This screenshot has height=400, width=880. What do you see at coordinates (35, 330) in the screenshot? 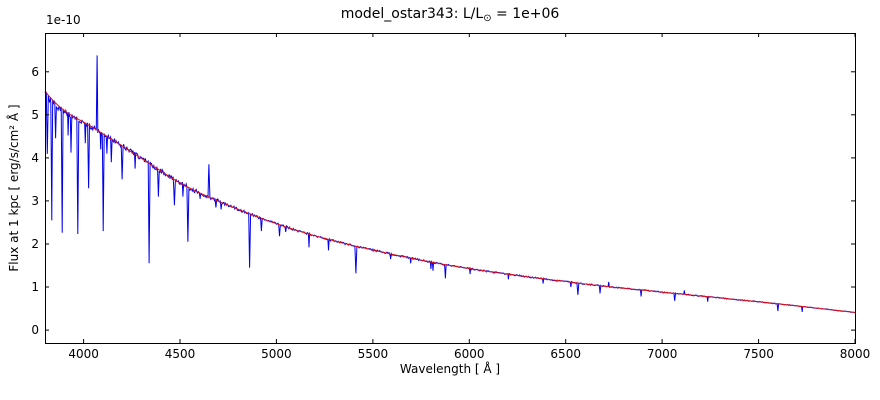
I see `svg-text: 0` at bounding box center [35, 330].